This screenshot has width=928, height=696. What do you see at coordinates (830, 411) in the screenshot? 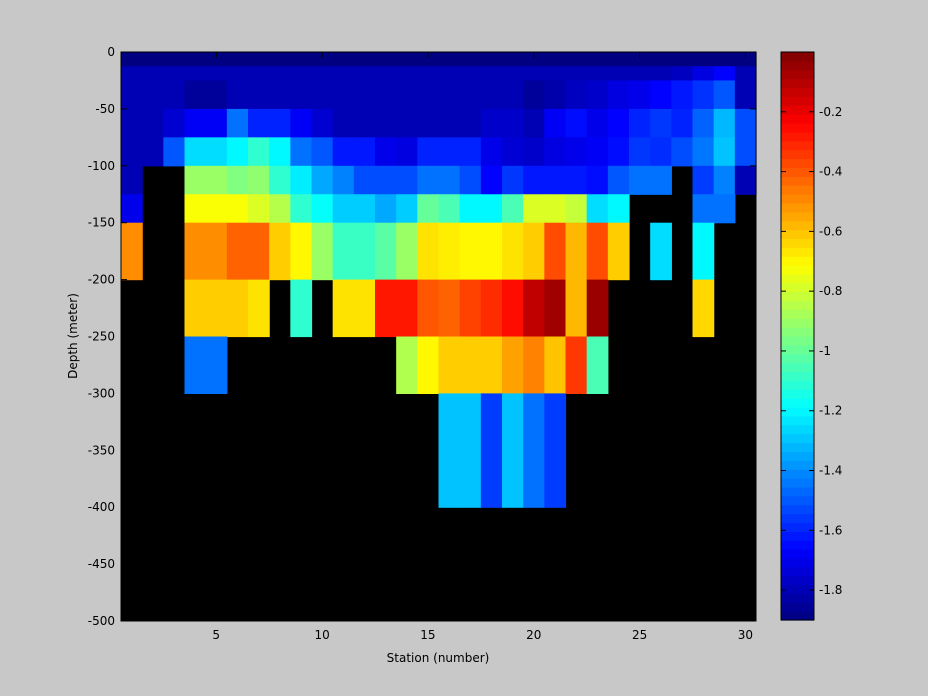
I see `colorbar-tick-label: -1.2` at bounding box center [830, 411].